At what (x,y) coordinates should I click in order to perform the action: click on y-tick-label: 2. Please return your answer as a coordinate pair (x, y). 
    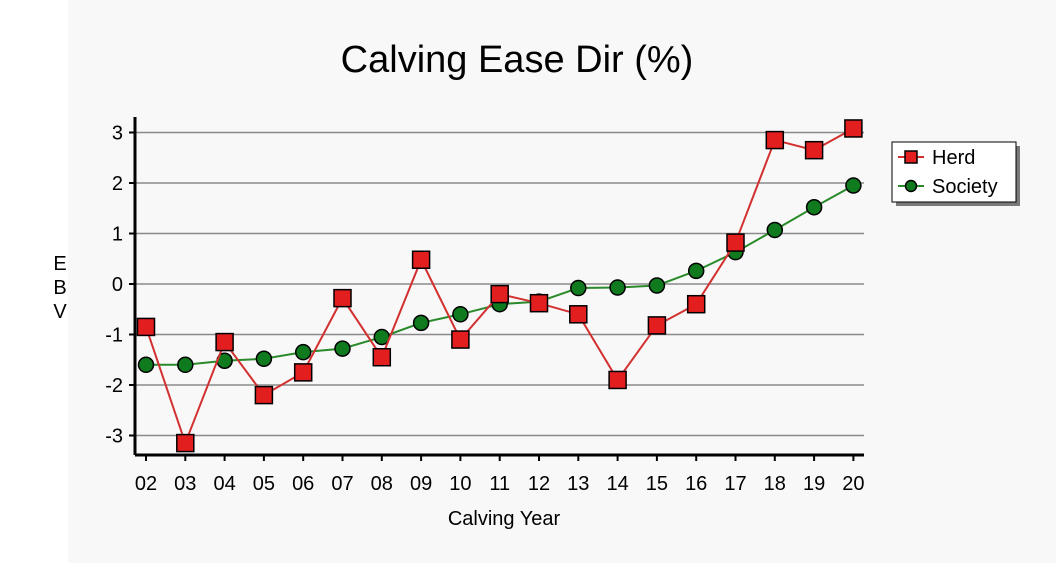
    Looking at the image, I should click on (117, 184).